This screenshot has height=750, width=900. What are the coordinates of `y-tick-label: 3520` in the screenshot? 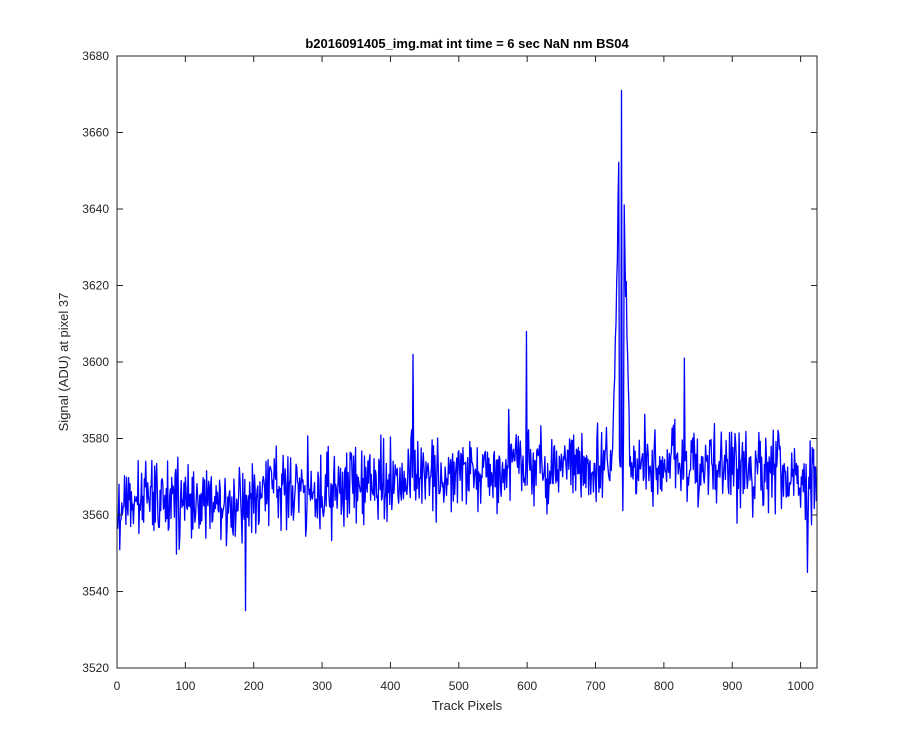 It's located at (95, 668).